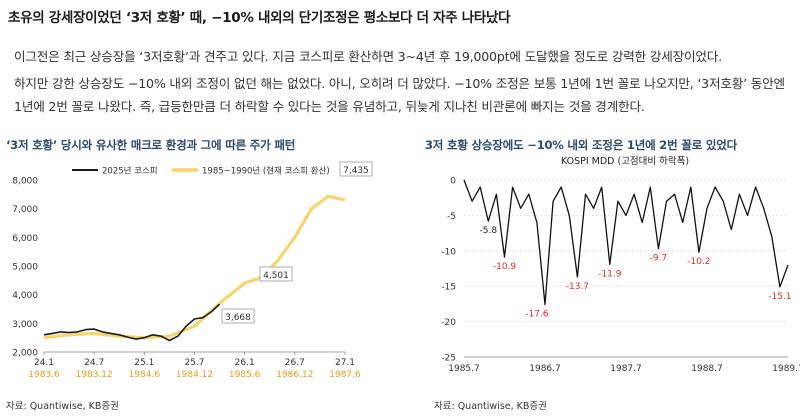 The height and width of the screenshot is (417, 800). I want to click on x-tick-label-1985: 1984.6, so click(145, 375).